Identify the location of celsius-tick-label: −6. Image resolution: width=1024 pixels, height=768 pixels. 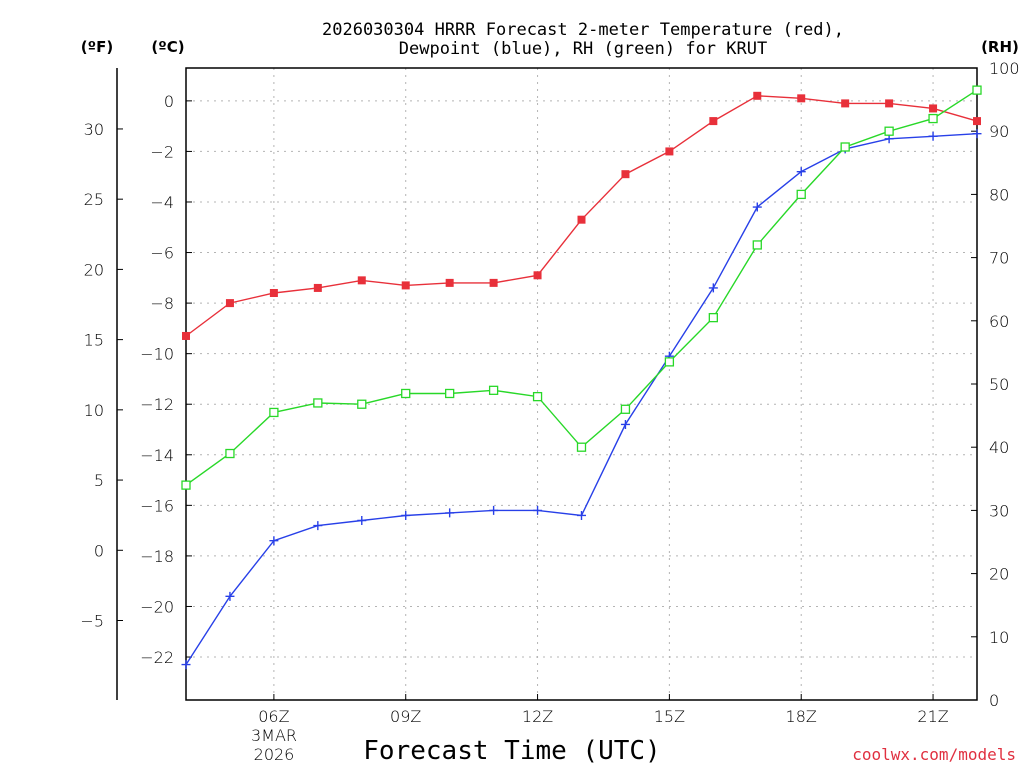
(162, 253).